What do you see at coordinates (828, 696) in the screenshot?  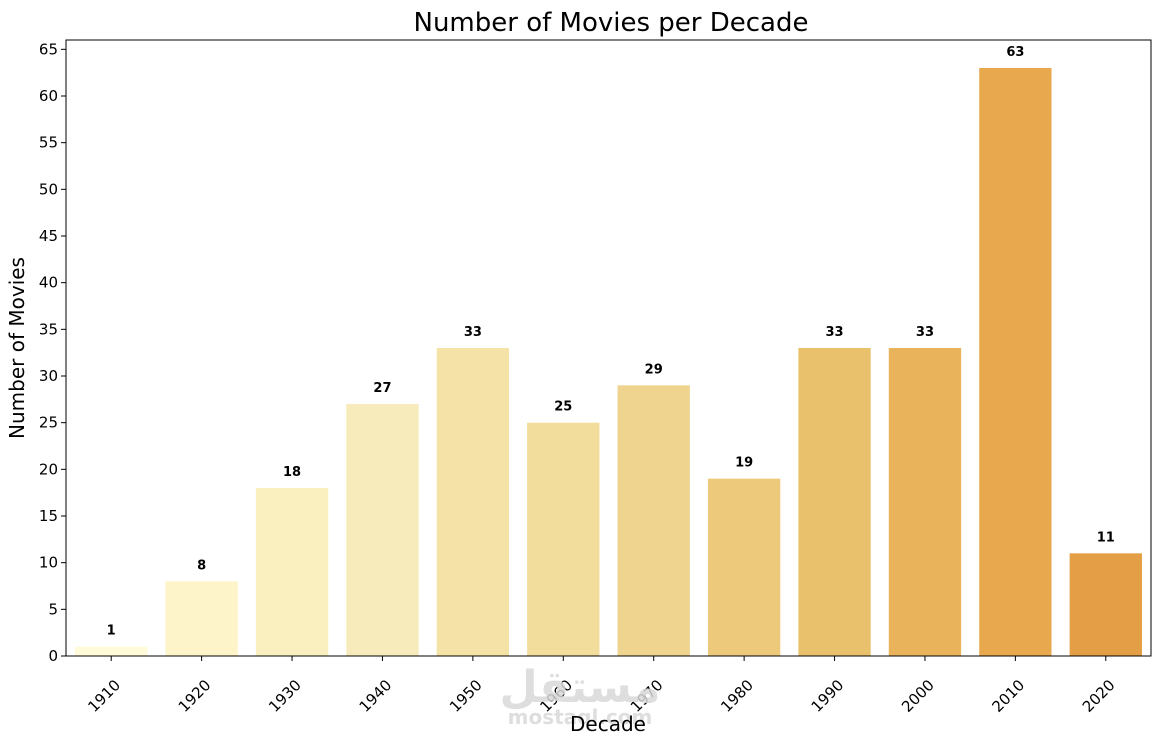 I see `x-tick-label: 1990` at bounding box center [828, 696].